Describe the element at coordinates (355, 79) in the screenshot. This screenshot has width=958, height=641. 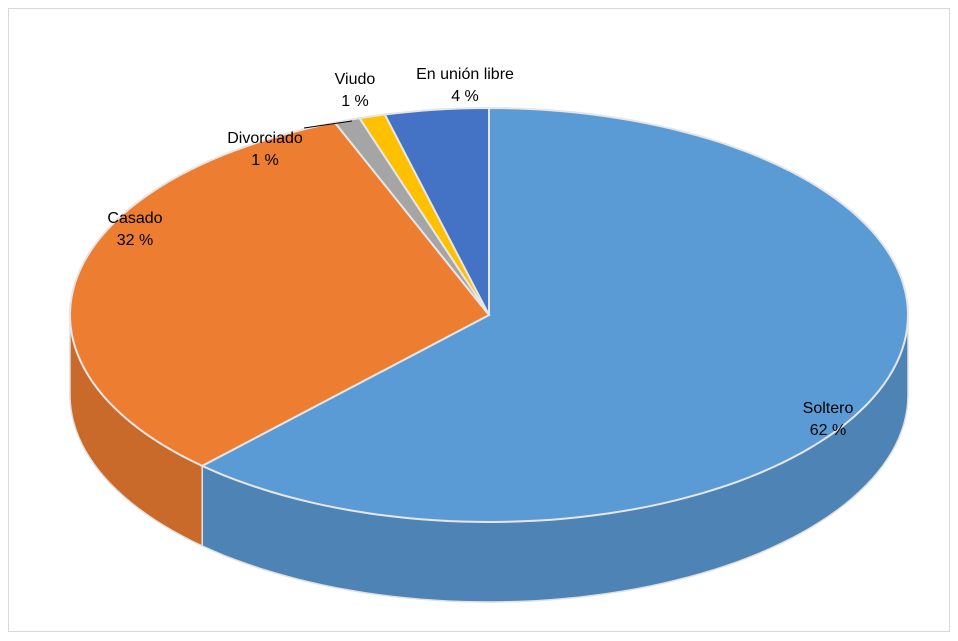
I see `slice-label: Viudo` at that location.